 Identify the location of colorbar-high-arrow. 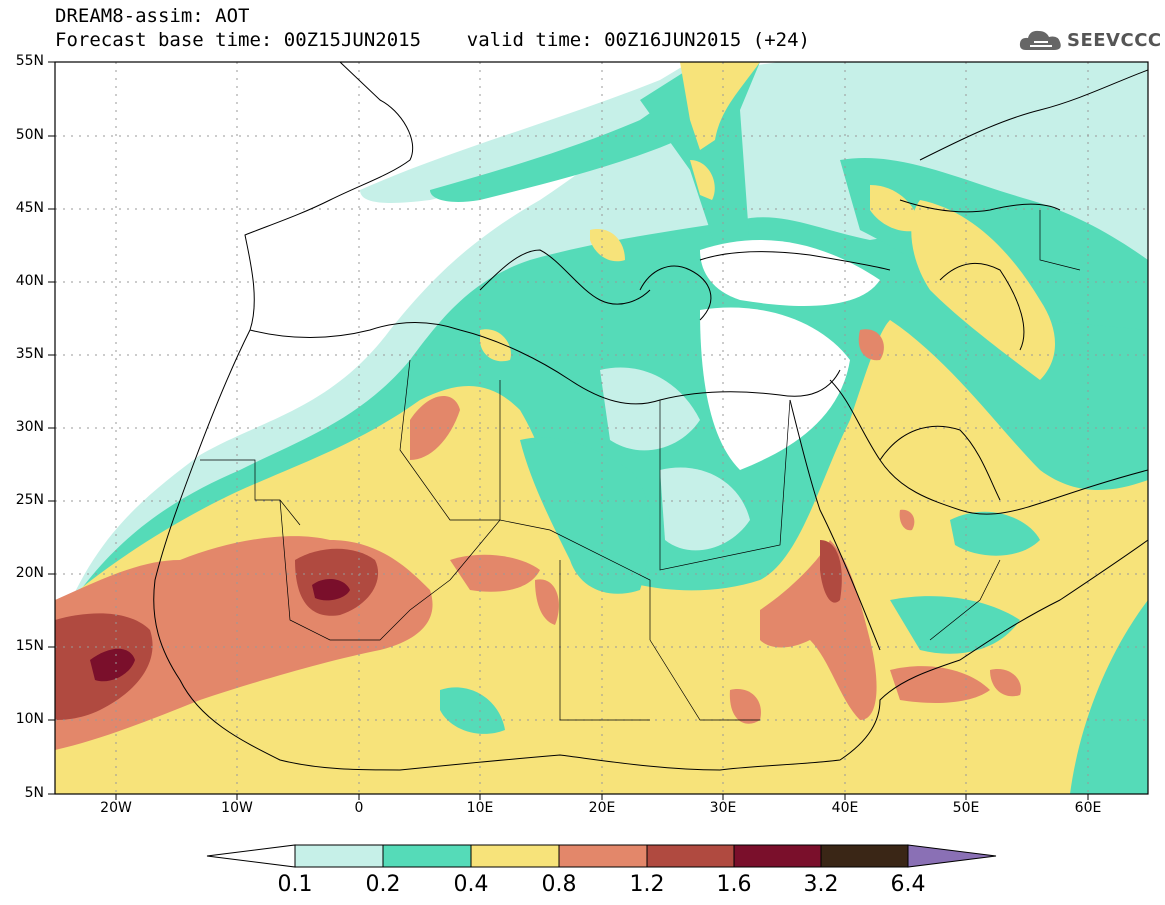
(952, 856).